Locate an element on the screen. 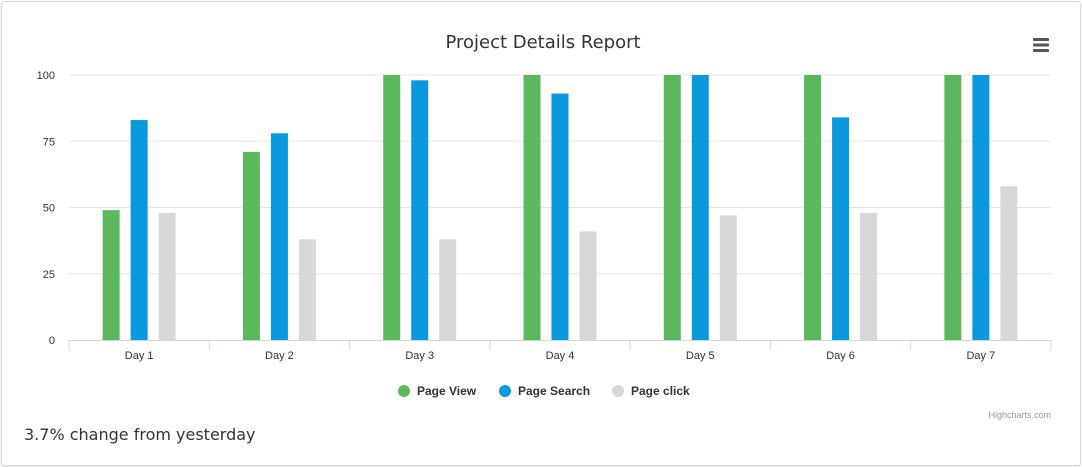  x-tick-label: Day 5 is located at coordinates (700, 356).